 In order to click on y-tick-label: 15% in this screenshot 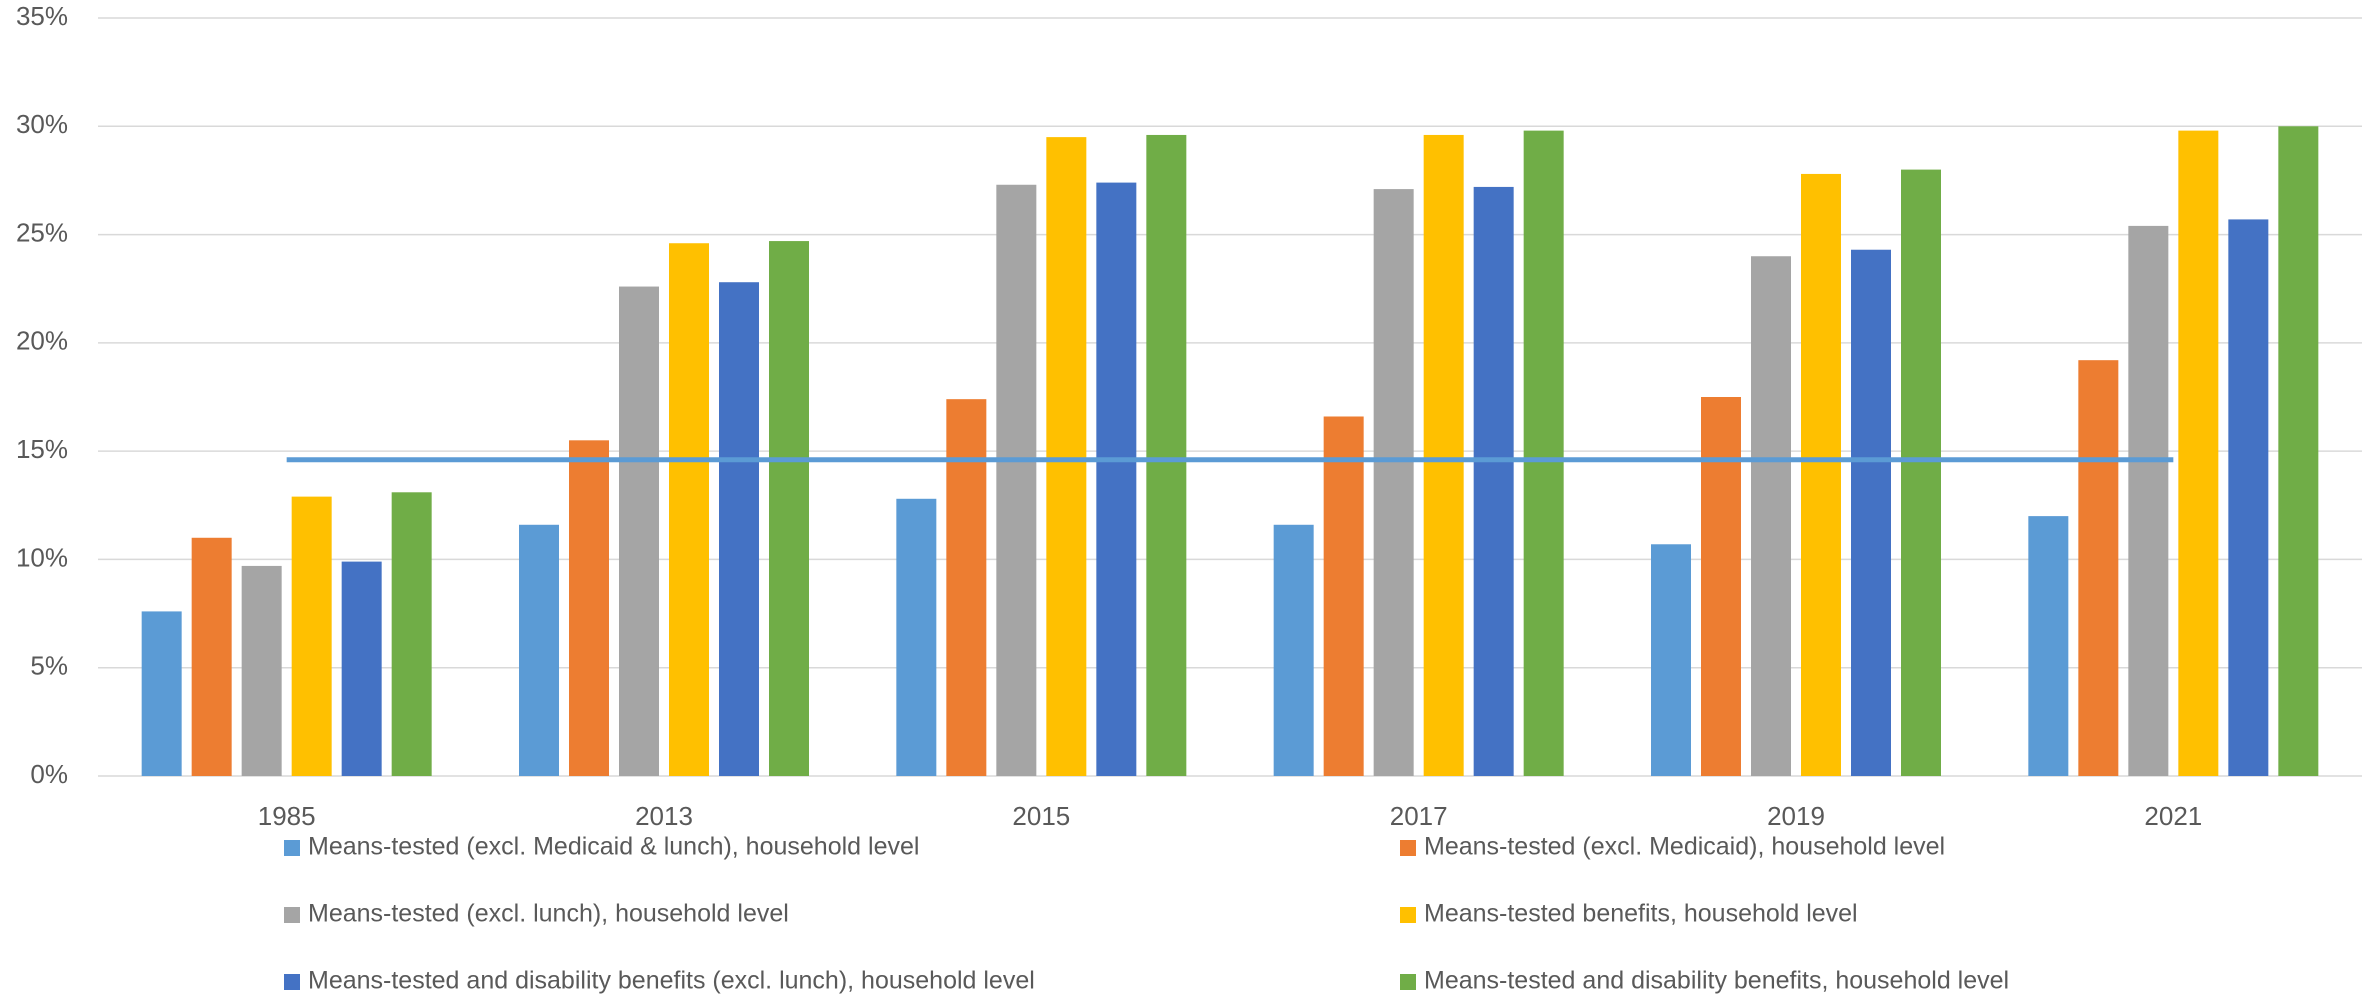, I will do `click(42, 449)`.